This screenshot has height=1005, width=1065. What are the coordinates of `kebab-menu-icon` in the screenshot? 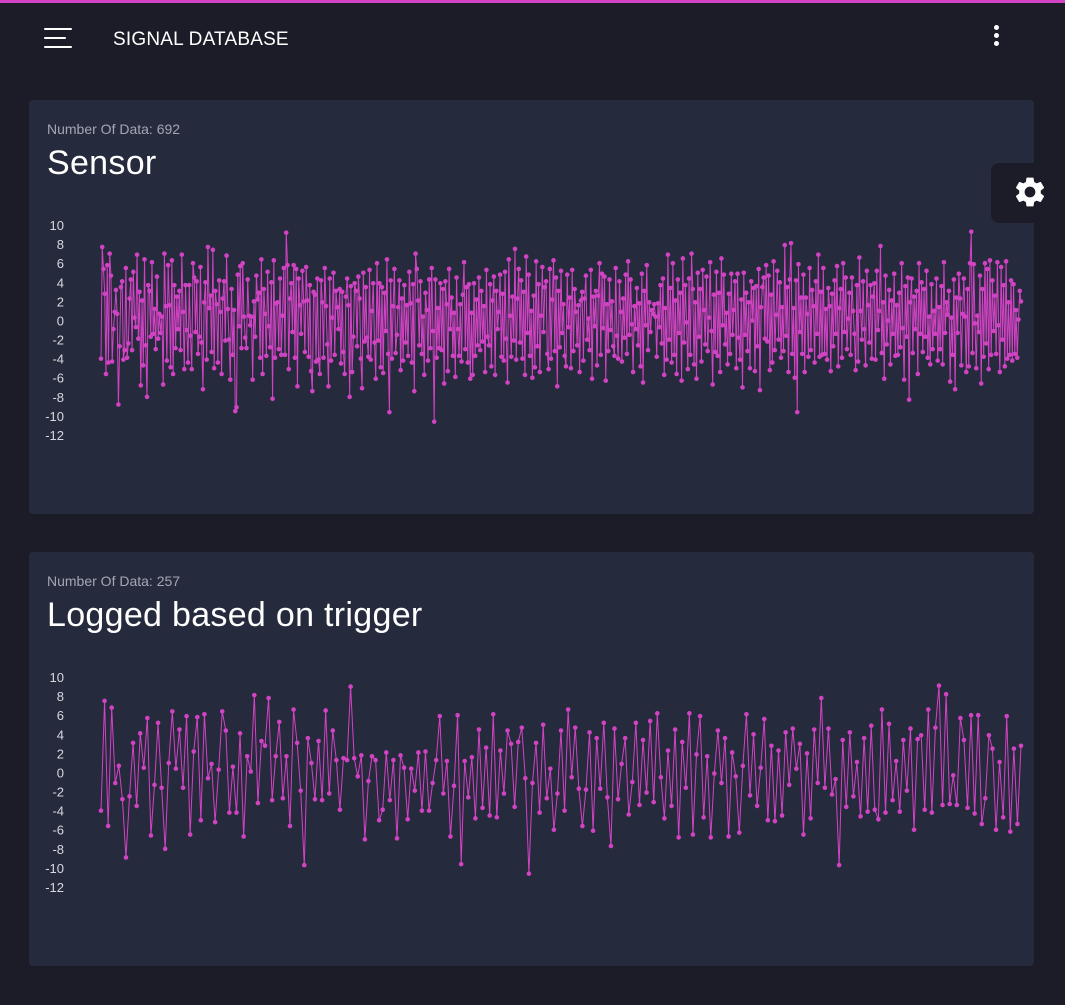 It's located at (996, 37).